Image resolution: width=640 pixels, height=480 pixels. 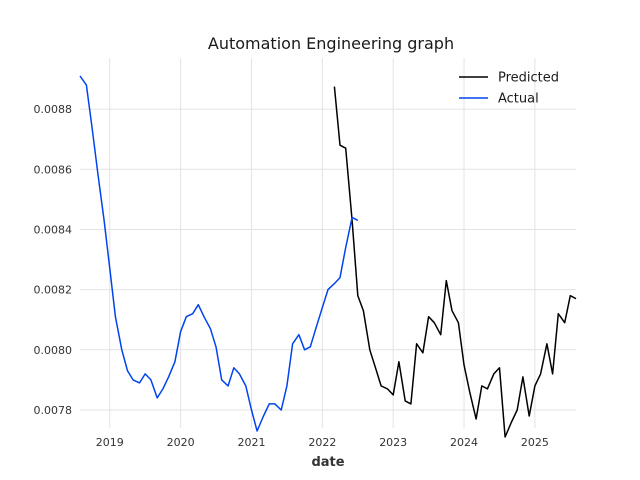 I want to click on x-tick-label: 2022, so click(x=322, y=442).